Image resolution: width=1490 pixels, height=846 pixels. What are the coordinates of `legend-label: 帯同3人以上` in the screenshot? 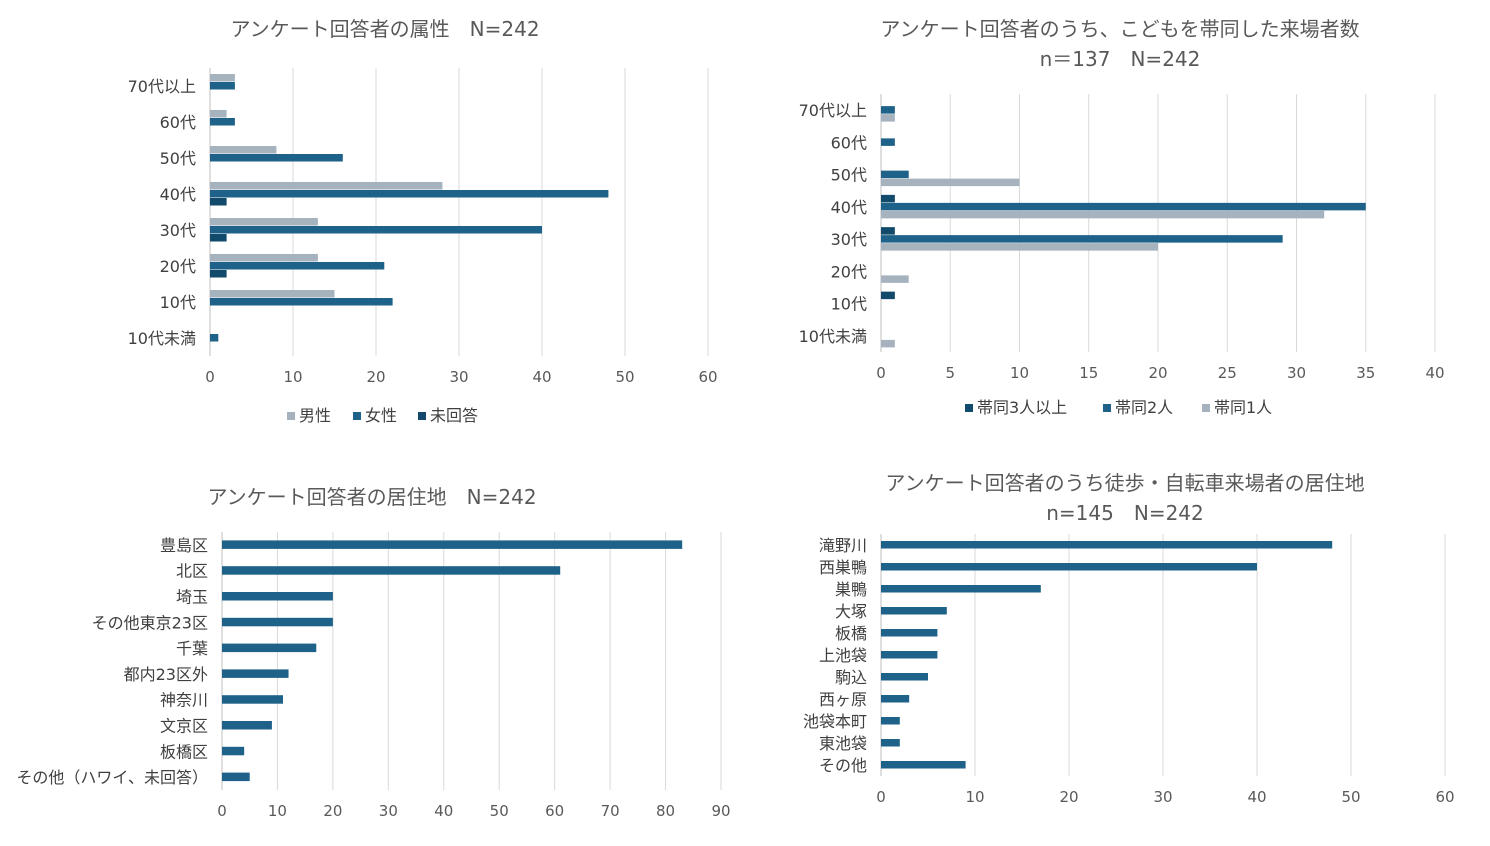 It's located at (1022, 407).